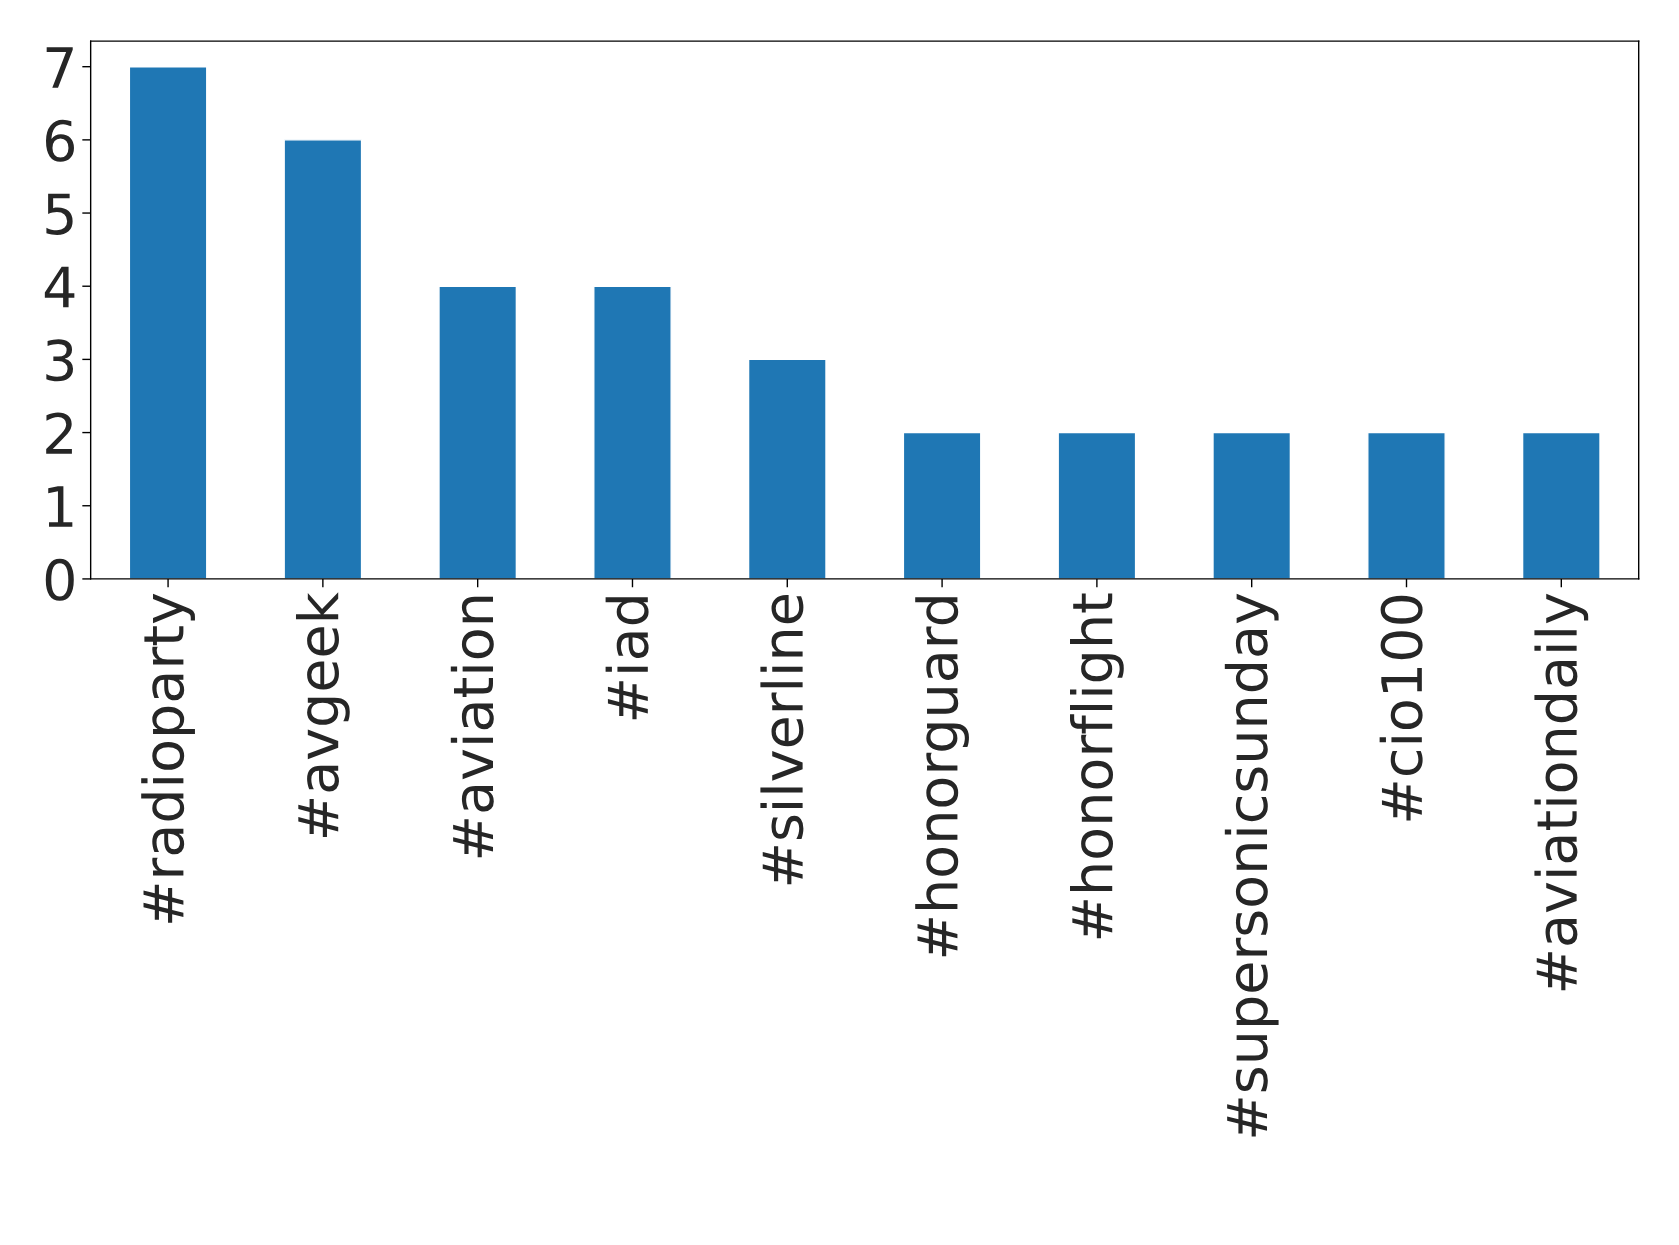  Describe the element at coordinates (59, 67) in the screenshot. I see `y-tick-label: 7` at that location.